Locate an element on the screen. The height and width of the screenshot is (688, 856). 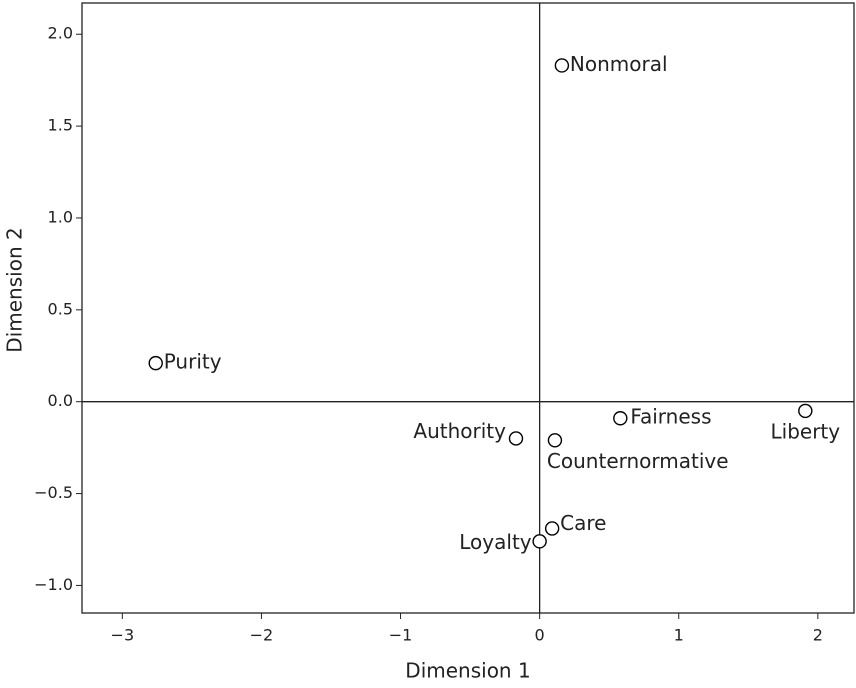
point-label: Authority is located at coordinates (459, 431).